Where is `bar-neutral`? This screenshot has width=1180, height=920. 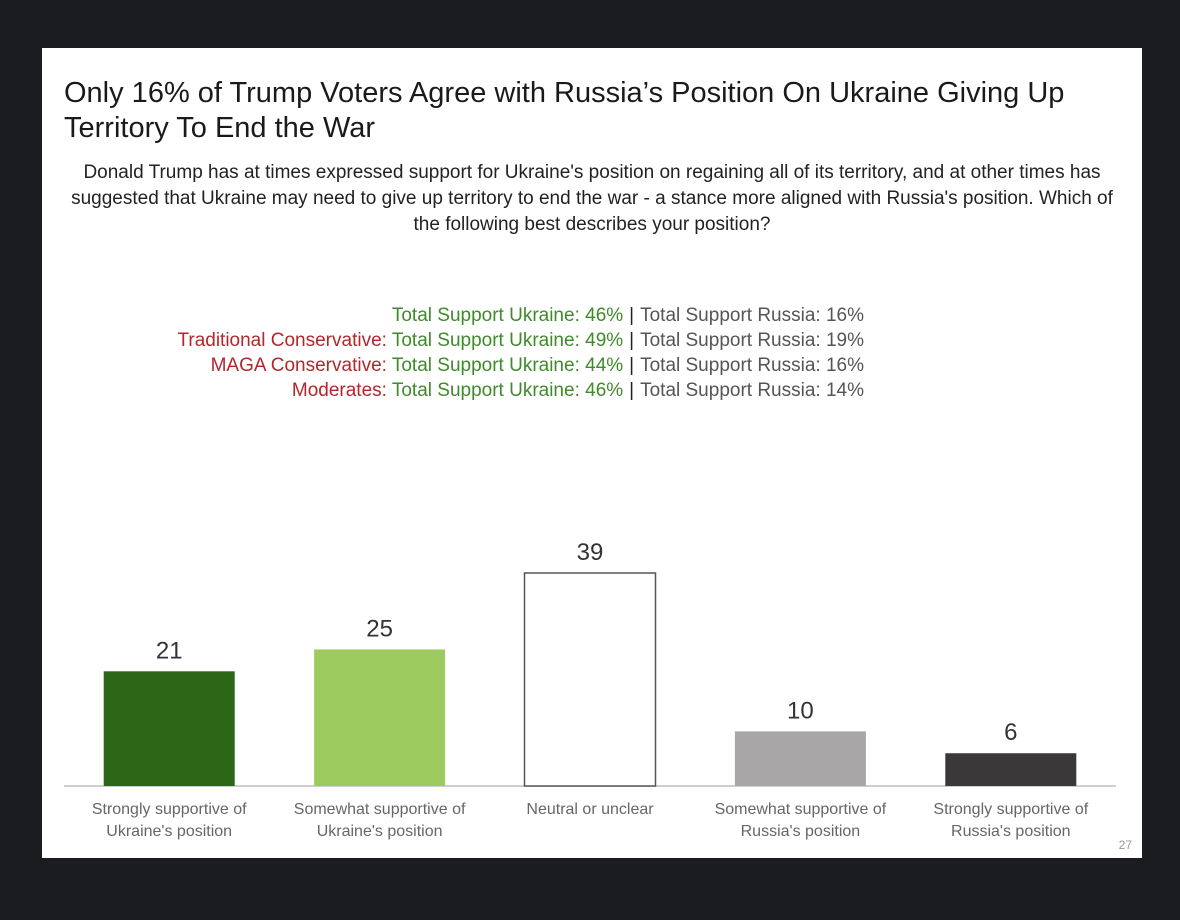 bar-neutral is located at coordinates (590, 679).